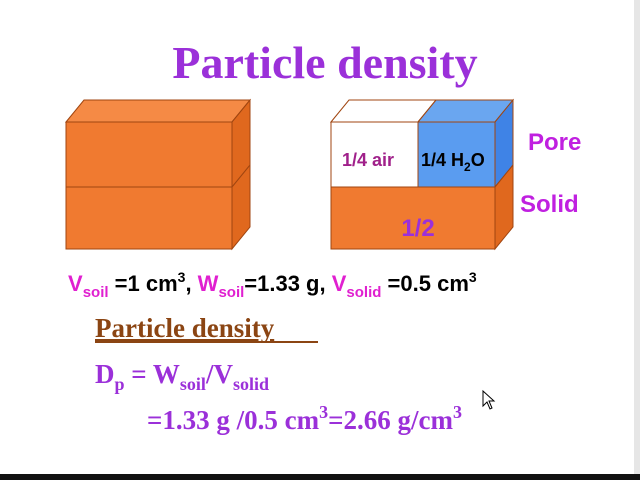 Image resolution: width=640 pixels, height=480 pixels. Describe the element at coordinates (368, 160) in the screenshot. I see `air-label: 1/4 air` at that location.